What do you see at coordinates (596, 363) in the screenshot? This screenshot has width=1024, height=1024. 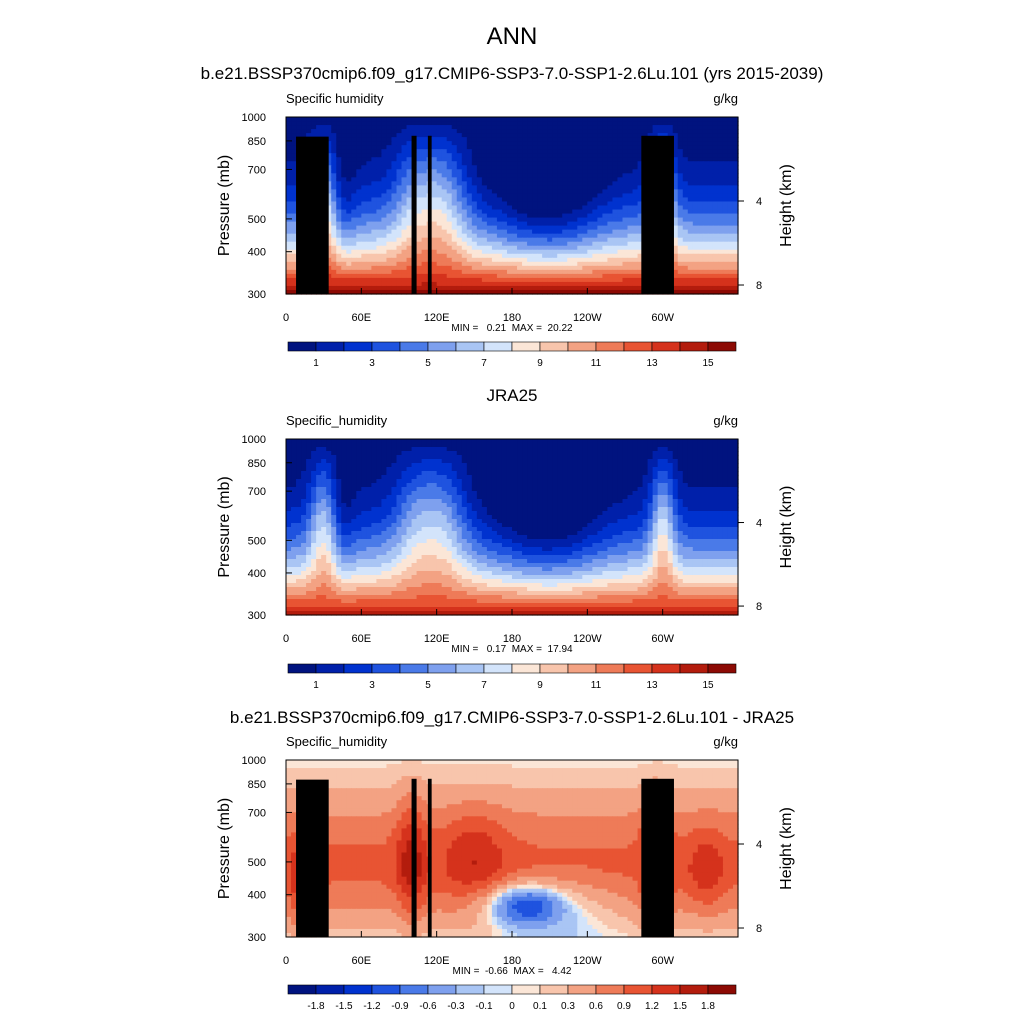 I see `colorbar-label: 11` at bounding box center [596, 363].